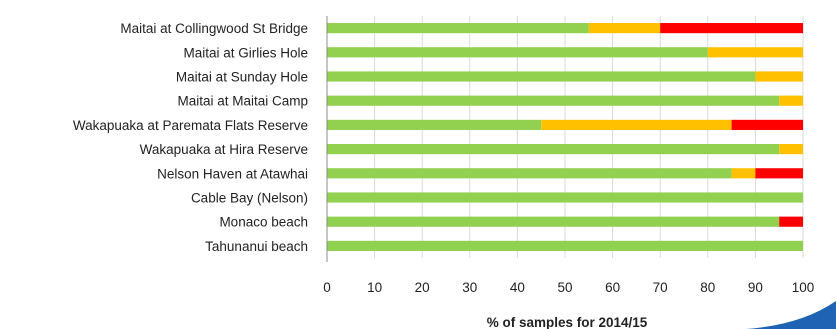 Image resolution: width=836 pixels, height=329 pixels. What do you see at coordinates (242, 101) in the screenshot?
I see `category-label: Maitai at Maitai Camp` at bounding box center [242, 101].